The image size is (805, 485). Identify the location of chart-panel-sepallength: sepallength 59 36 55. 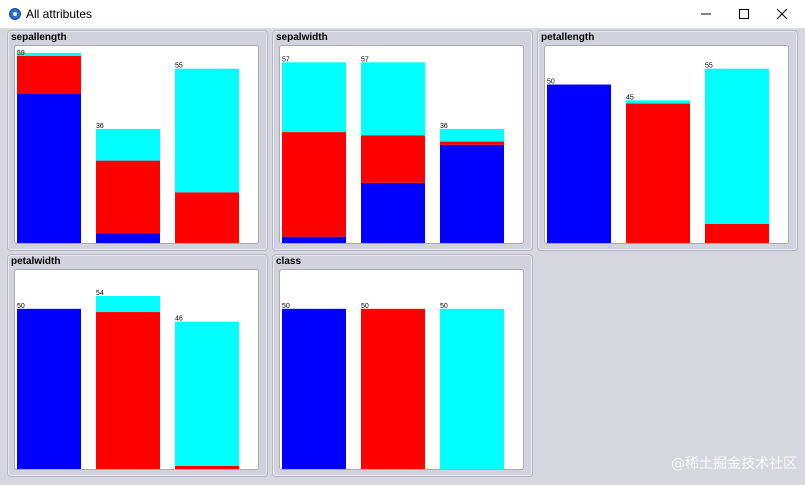
(137, 140).